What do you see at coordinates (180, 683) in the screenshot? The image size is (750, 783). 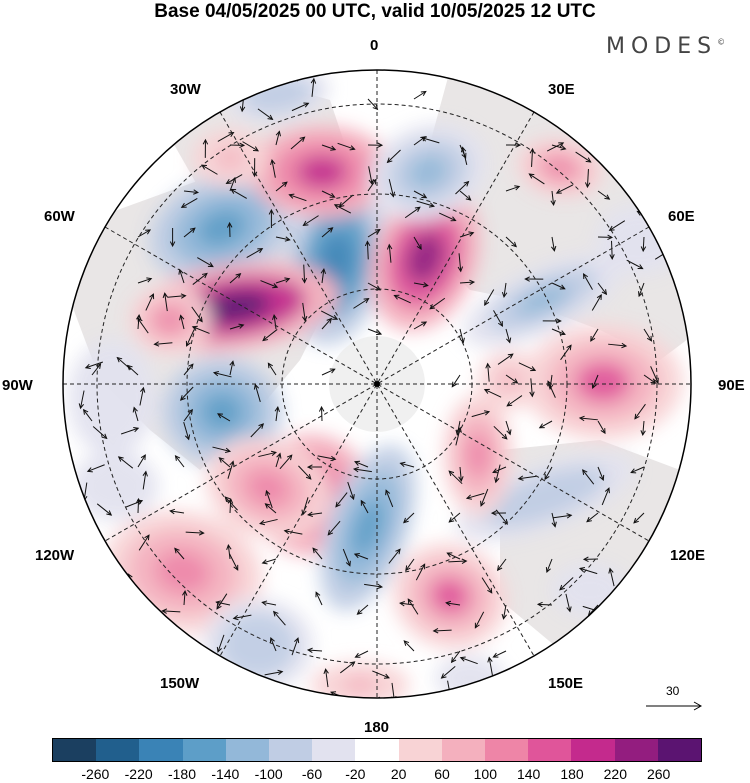 I see `lon-label-150w: 150W` at bounding box center [180, 683].